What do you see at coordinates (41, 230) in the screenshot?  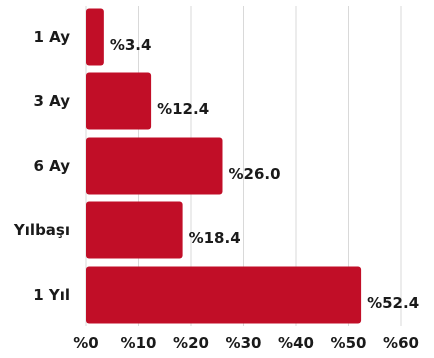 I see `category-label: Yılbaşı` at bounding box center [41, 230].